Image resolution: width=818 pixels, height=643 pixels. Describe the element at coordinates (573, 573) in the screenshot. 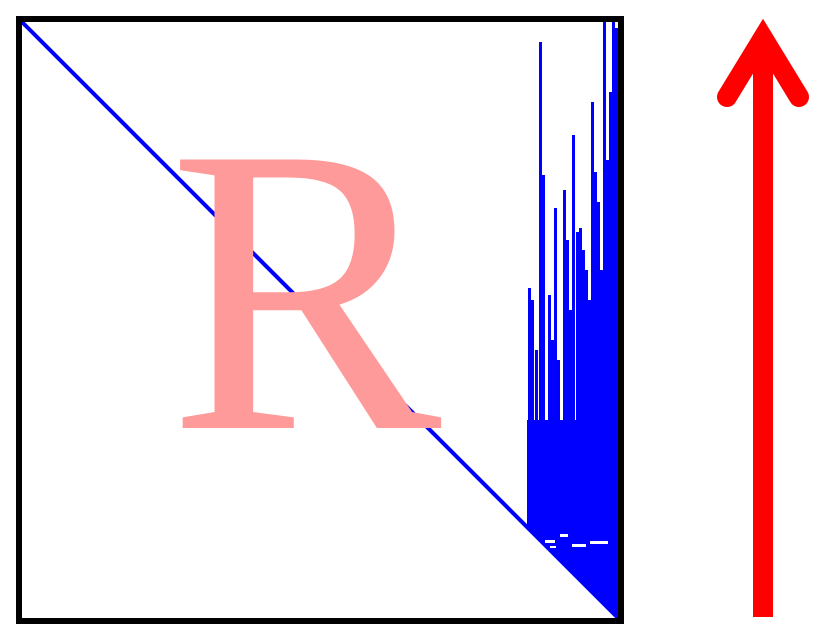

I see `dense-triangle-block` at that location.